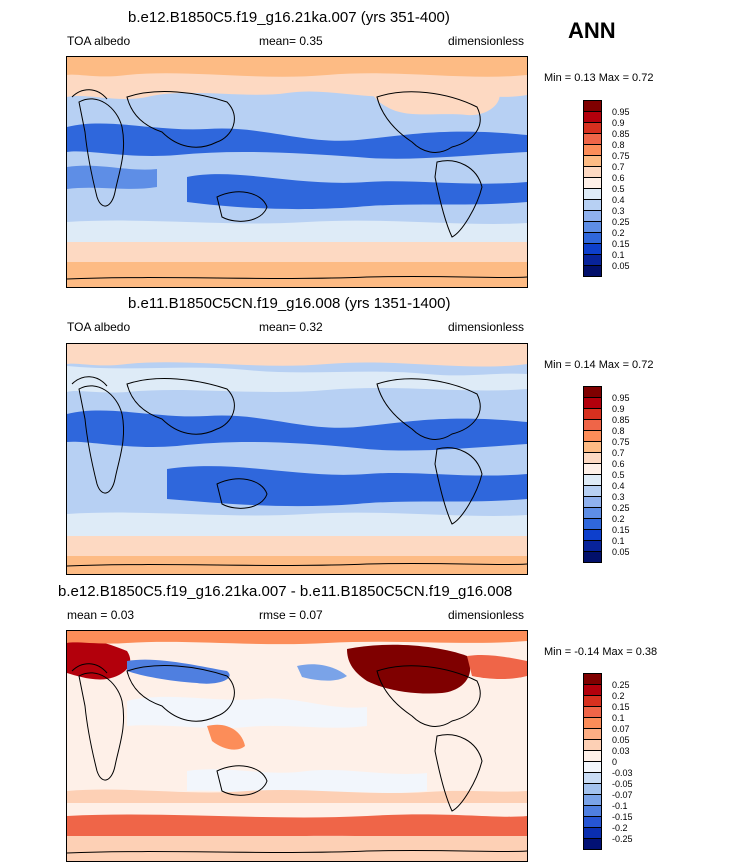 The image size is (733, 866). What do you see at coordinates (599, 78) in the screenshot?
I see `panel-1-minmax: Min = 0.13 Max = 0.72` at bounding box center [599, 78].